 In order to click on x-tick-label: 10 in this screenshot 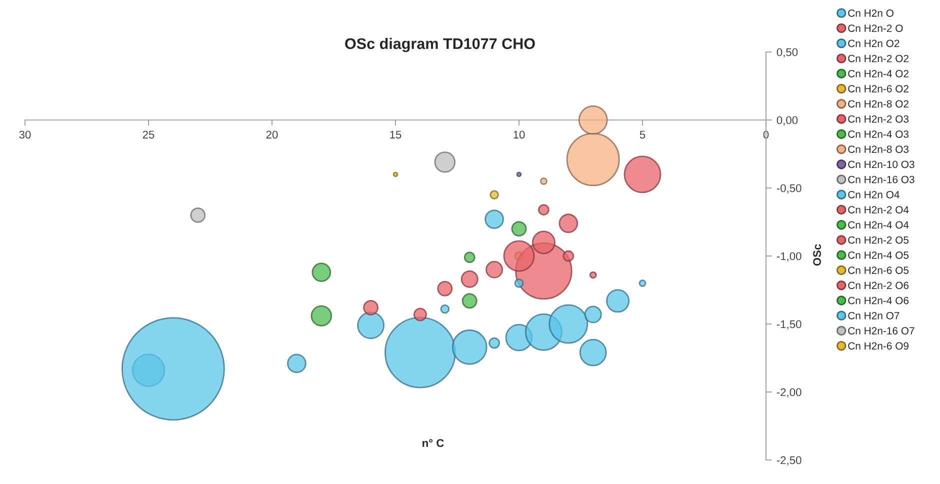, I will do `click(519, 134)`.